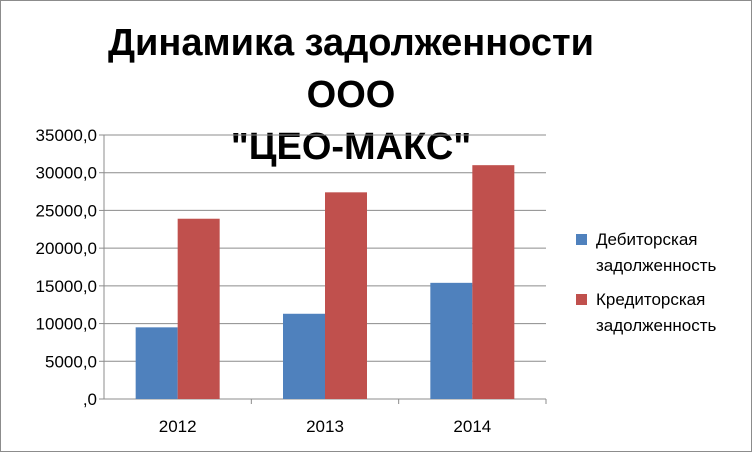 Image resolution: width=752 pixels, height=452 pixels. I want to click on bar-credit-2014, so click(493, 282).